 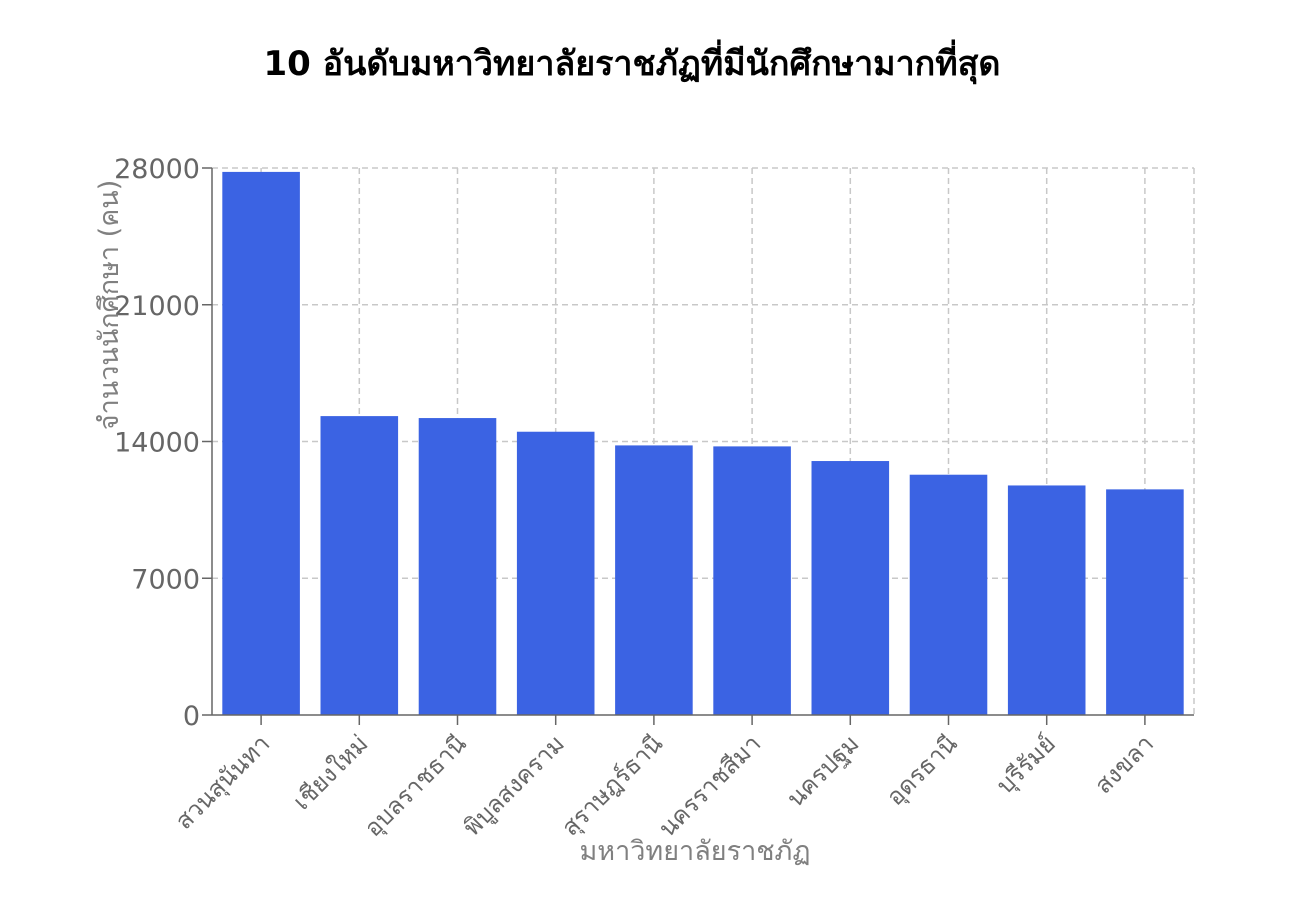 What do you see at coordinates (157, 169) in the screenshot?
I see `y-tick-label: 28000` at bounding box center [157, 169].